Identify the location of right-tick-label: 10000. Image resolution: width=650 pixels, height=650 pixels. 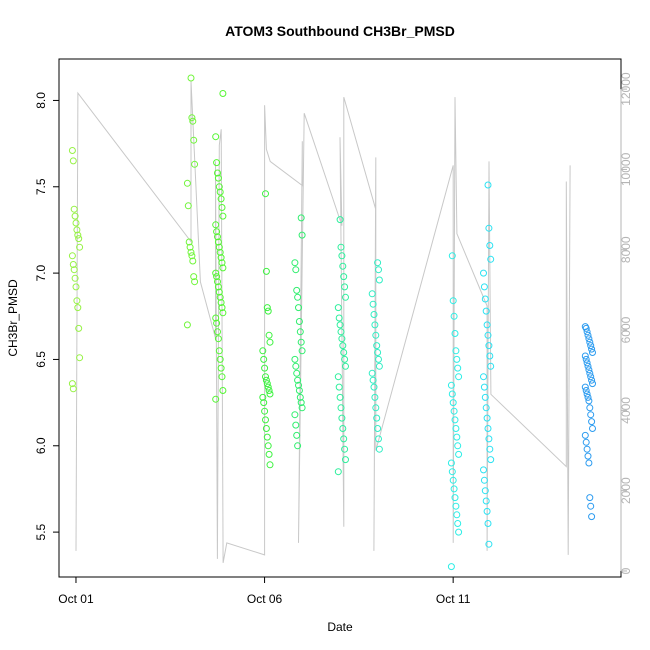
(626, 169).